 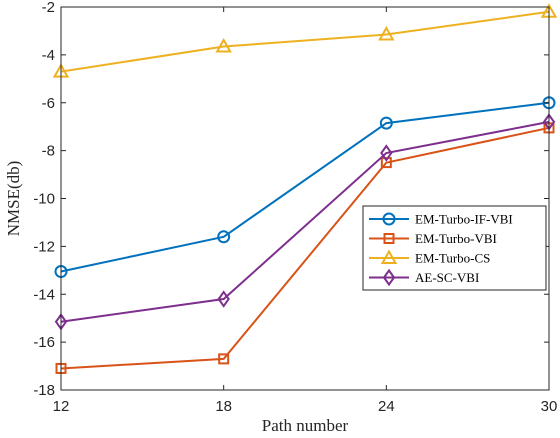 What do you see at coordinates (48, 151) in the screenshot?
I see `y-tick-label: -8` at bounding box center [48, 151].